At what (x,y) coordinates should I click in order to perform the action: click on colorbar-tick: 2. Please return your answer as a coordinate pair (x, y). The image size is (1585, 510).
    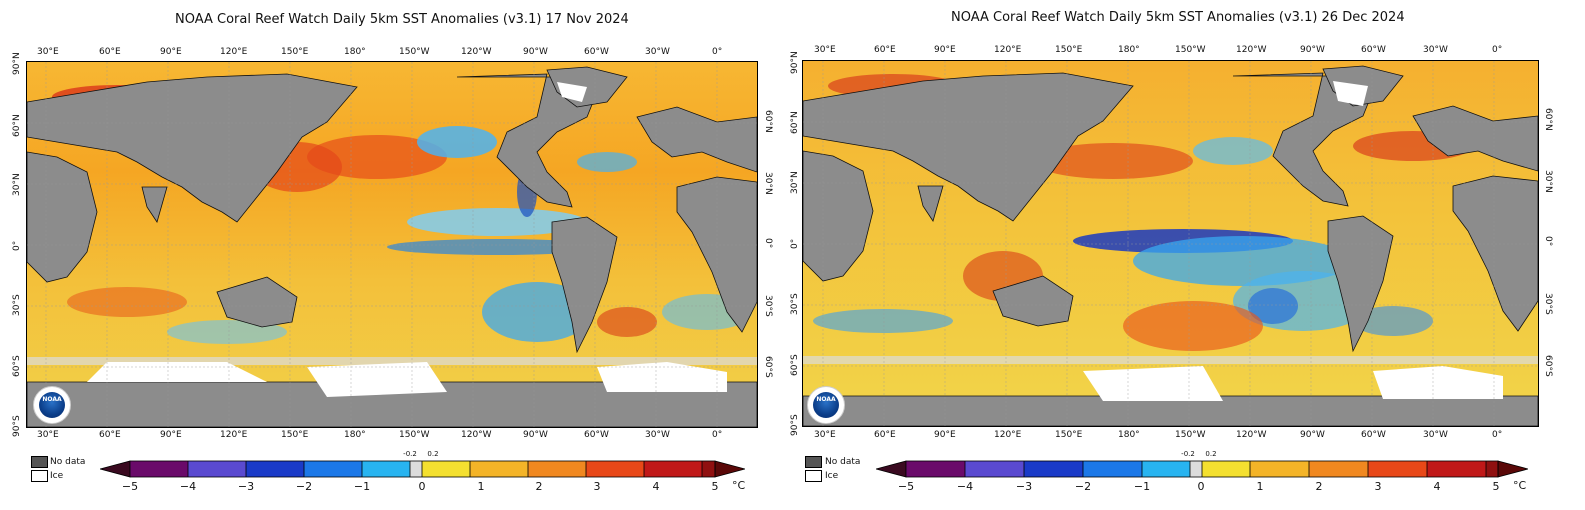
    Looking at the image, I should click on (1319, 486).